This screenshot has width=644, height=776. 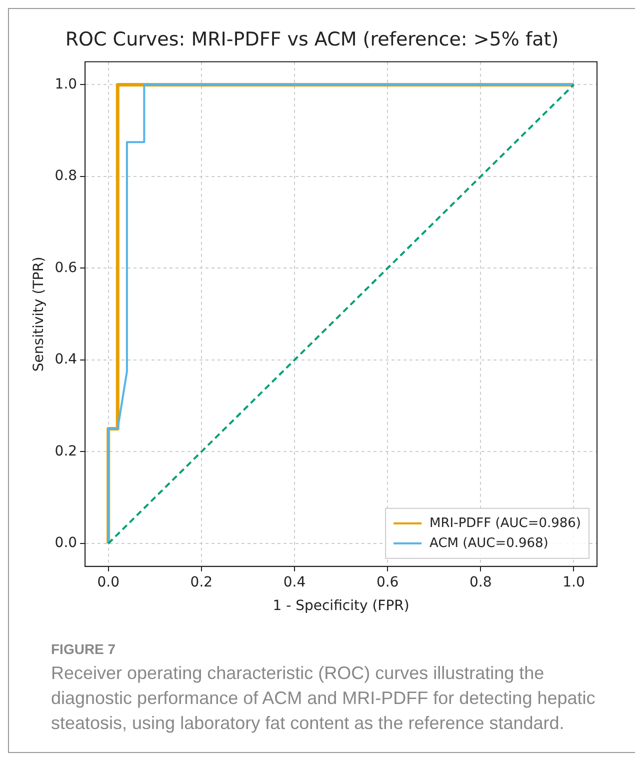 What do you see at coordinates (323, 698) in the screenshot?
I see `text: Receiver operating characteristic (ROC) curves illustrating the diagnostic performance of ACM and MRI-PDFF for detecting hepatic steatosis, using laboratory fat content as the reference standard.` at bounding box center [323, 698].